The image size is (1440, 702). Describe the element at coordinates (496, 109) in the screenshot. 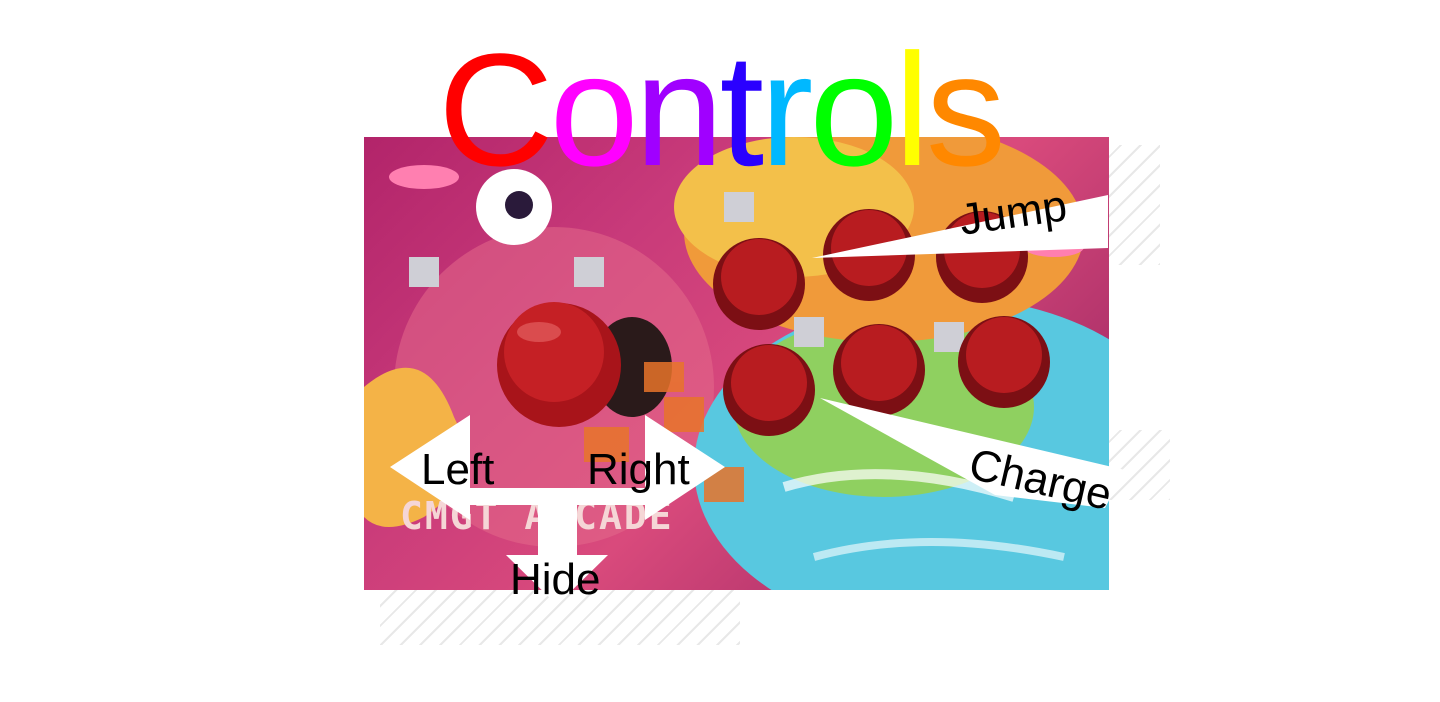

I see `title-letter: C` at that location.